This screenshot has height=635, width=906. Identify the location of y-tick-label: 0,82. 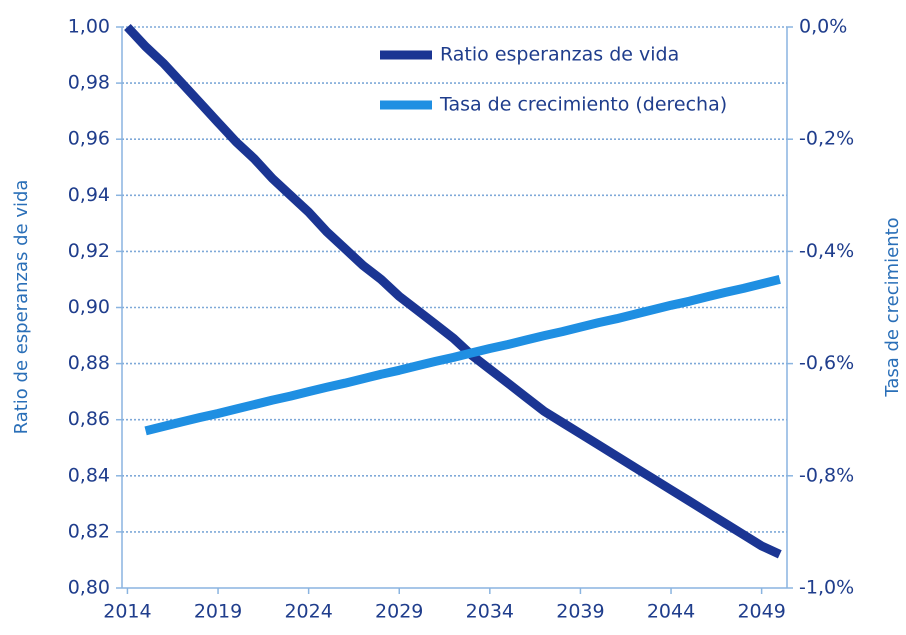
(89, 531).